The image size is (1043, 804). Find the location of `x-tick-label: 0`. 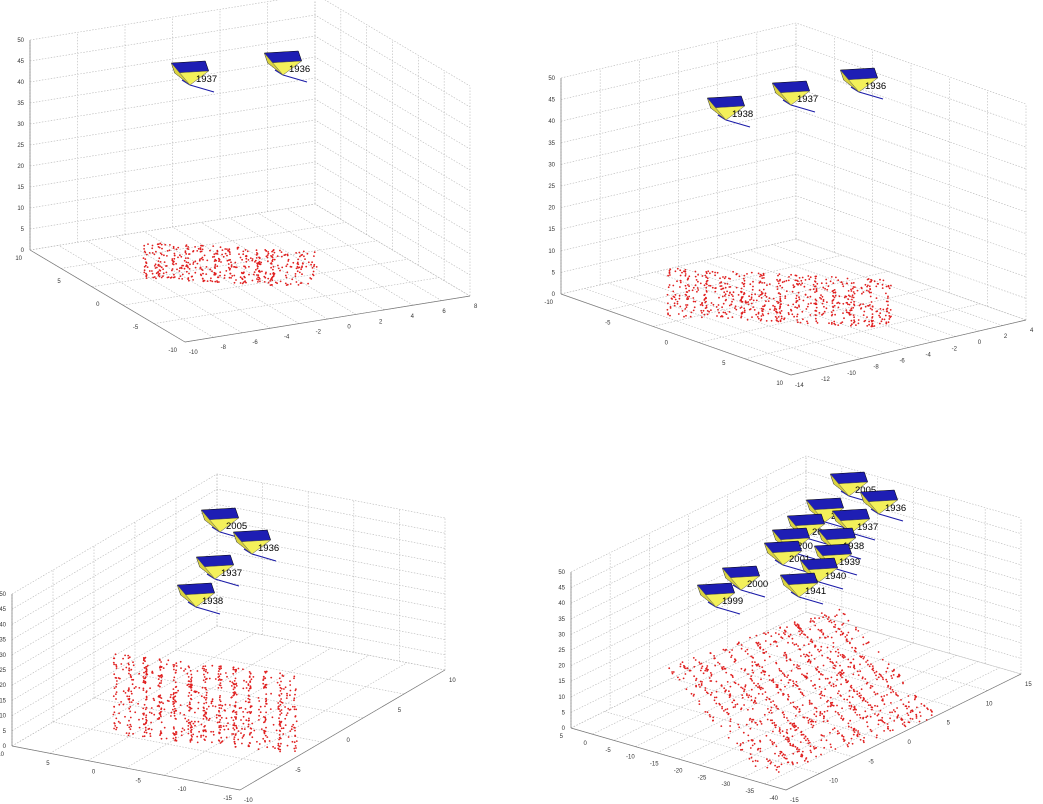

x-tick-label: 0 is located at coordinates (349, 741).